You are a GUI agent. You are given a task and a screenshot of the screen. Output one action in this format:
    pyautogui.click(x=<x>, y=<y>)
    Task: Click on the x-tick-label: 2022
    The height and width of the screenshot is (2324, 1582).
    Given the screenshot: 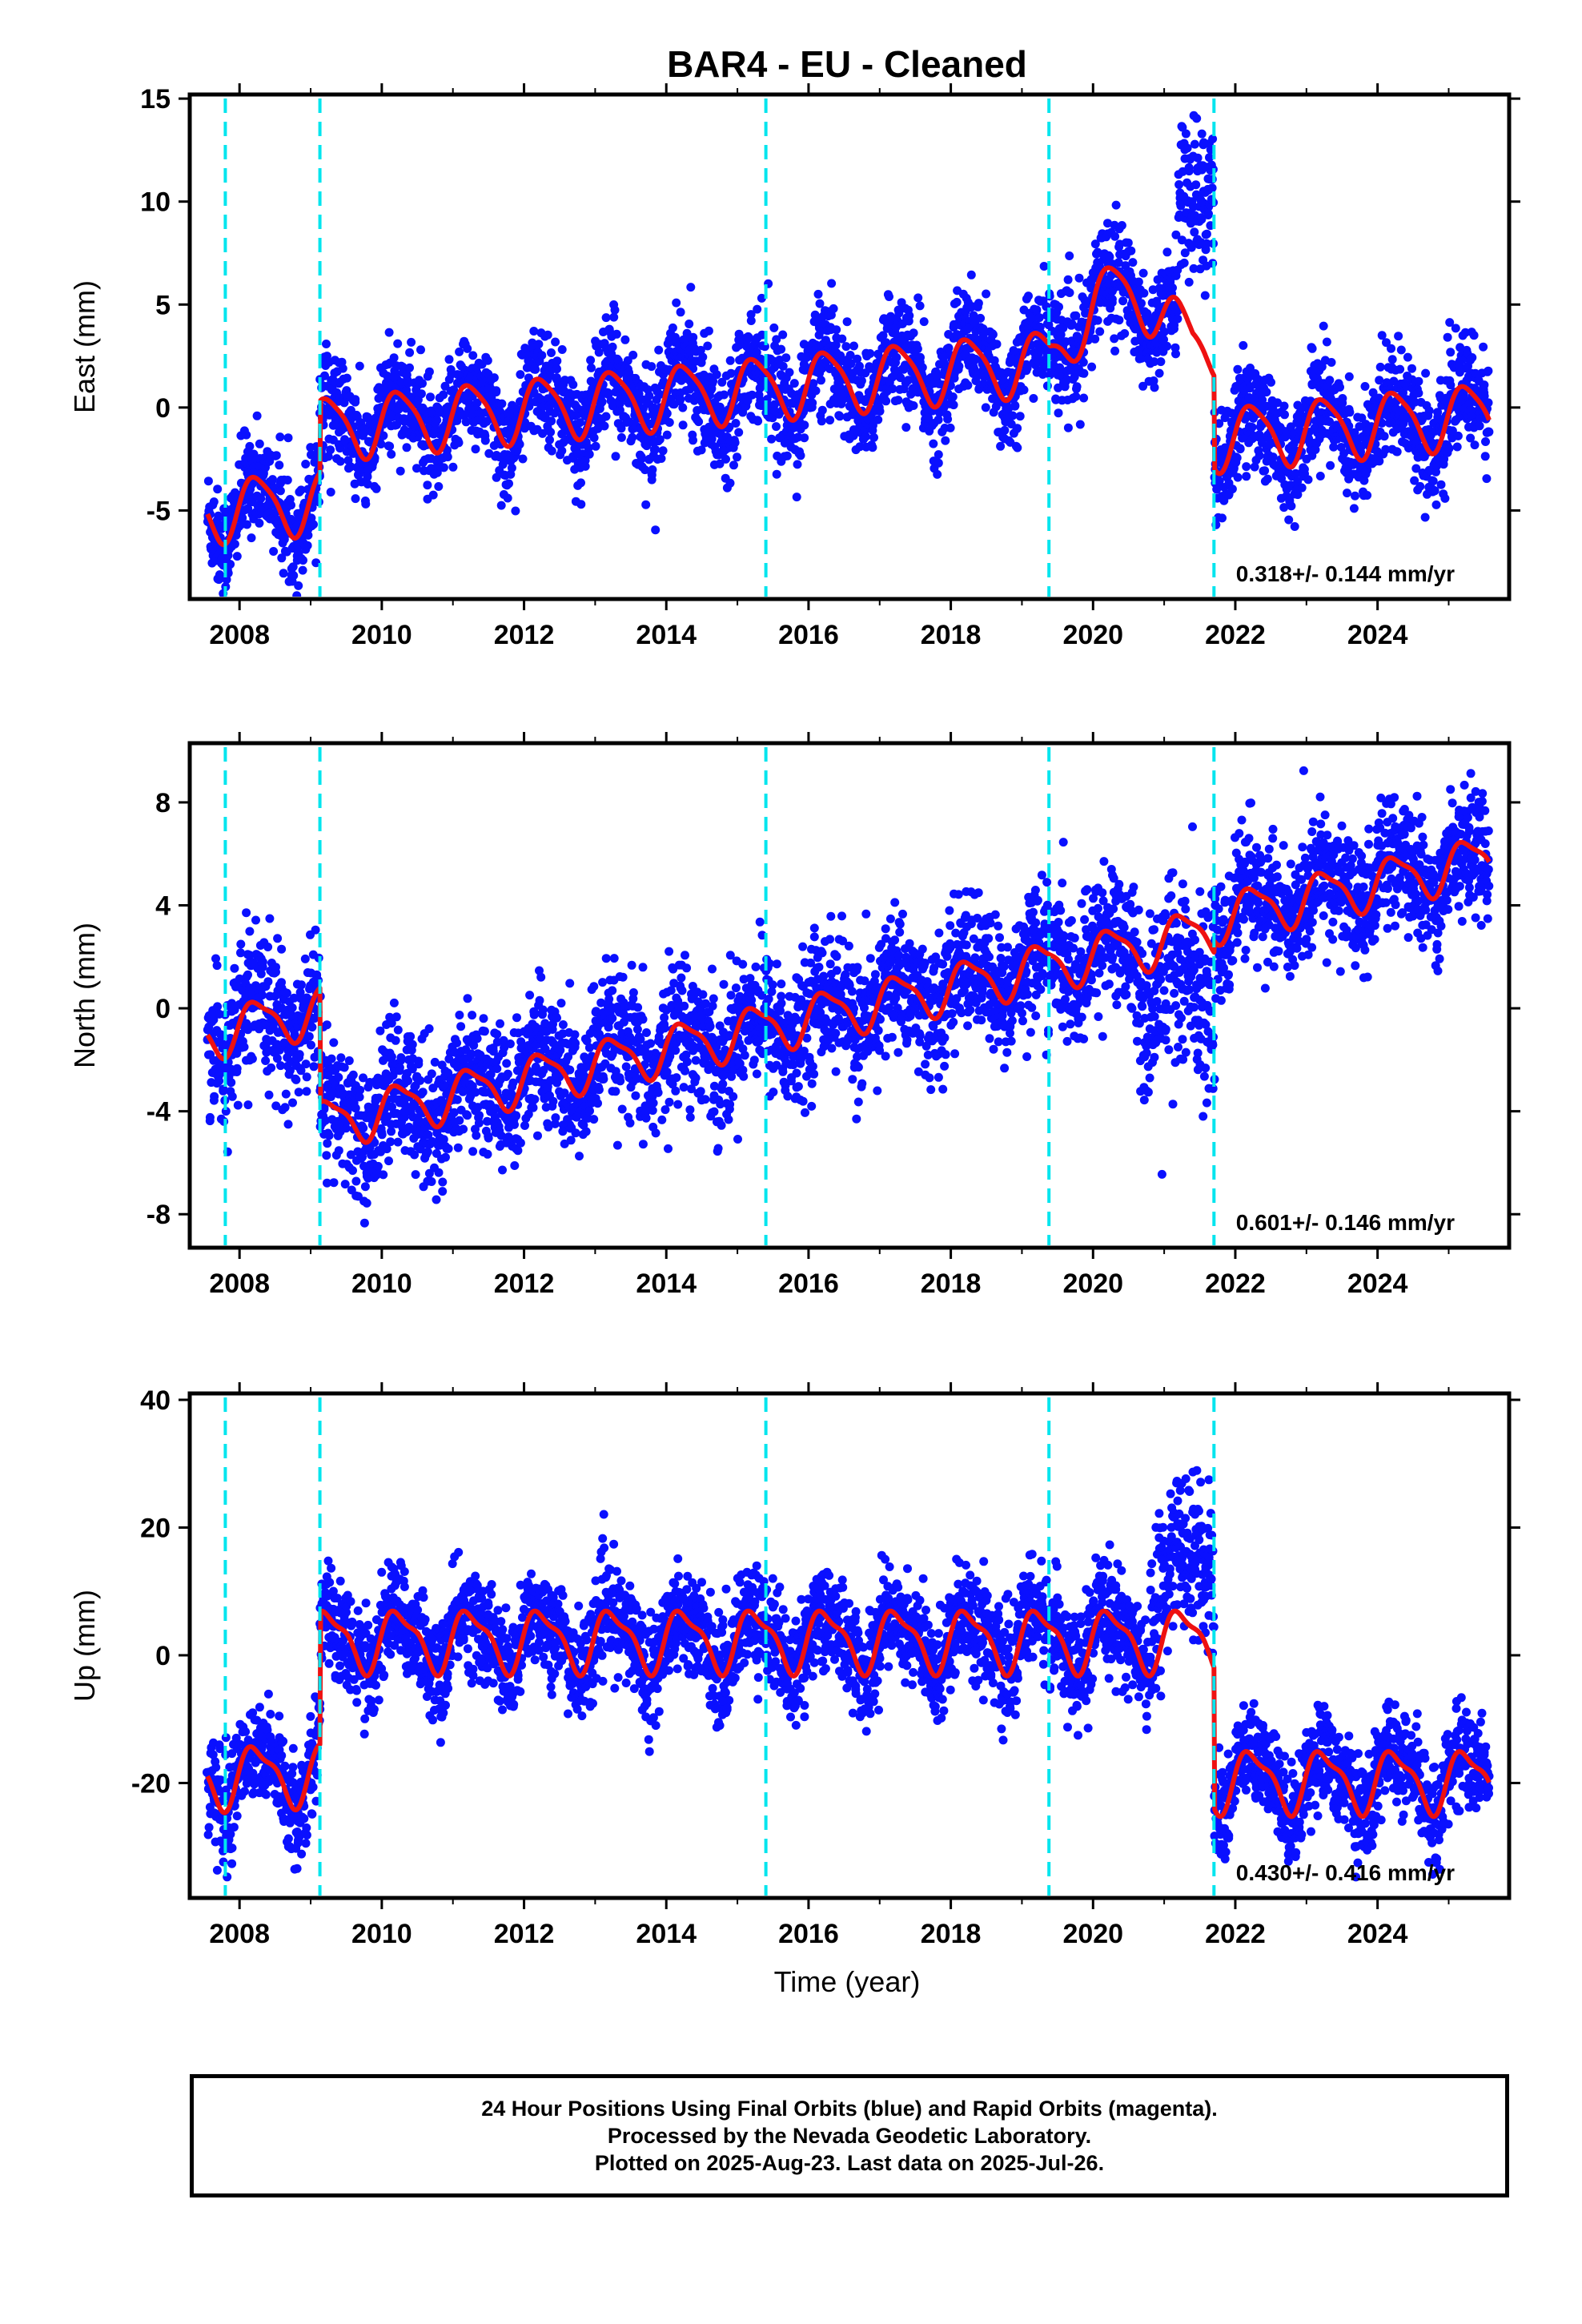 What is the action you would take?
    pyautogui.click(x=1235, y=635)
    